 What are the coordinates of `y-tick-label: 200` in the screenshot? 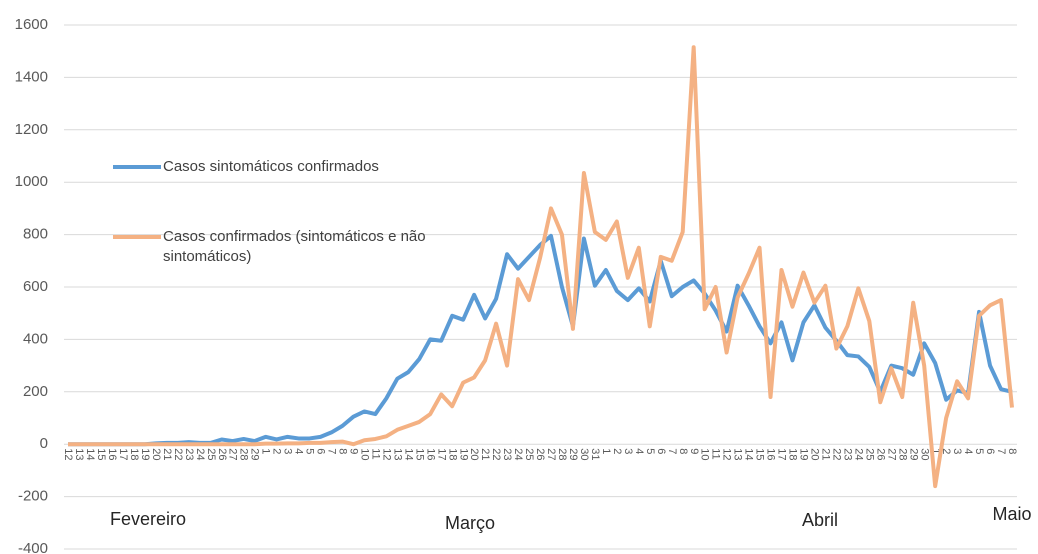 It's located at (35, 391).